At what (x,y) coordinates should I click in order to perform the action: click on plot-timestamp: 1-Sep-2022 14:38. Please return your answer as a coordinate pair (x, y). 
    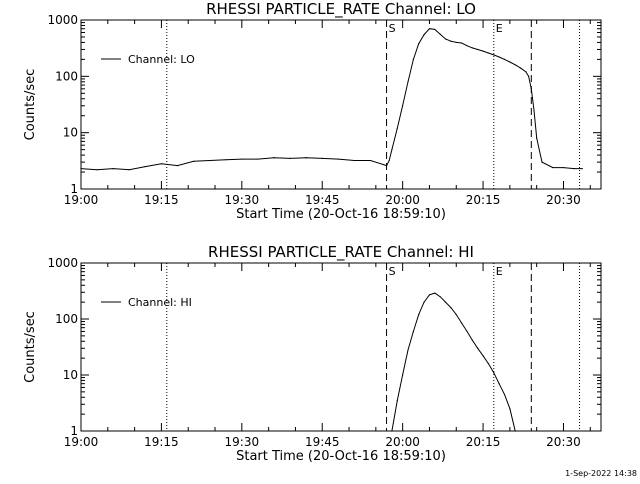
    Looking at the image, I should click on (601, 473).